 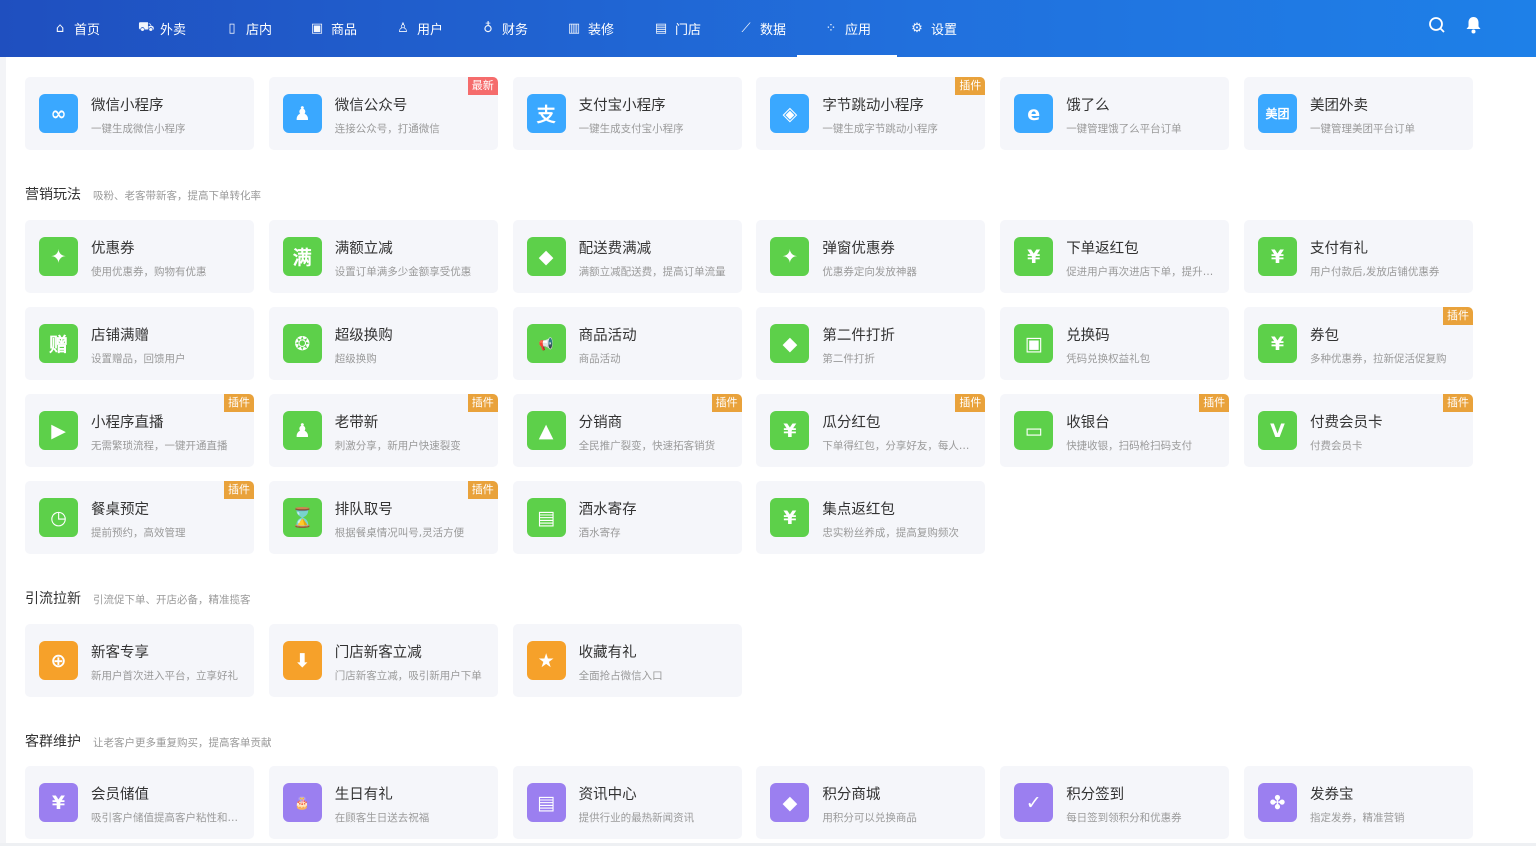 I want to click on app-card: ♟ 微信公众号 连接公众号，打通微信 最新, so click(x=383, y=113).